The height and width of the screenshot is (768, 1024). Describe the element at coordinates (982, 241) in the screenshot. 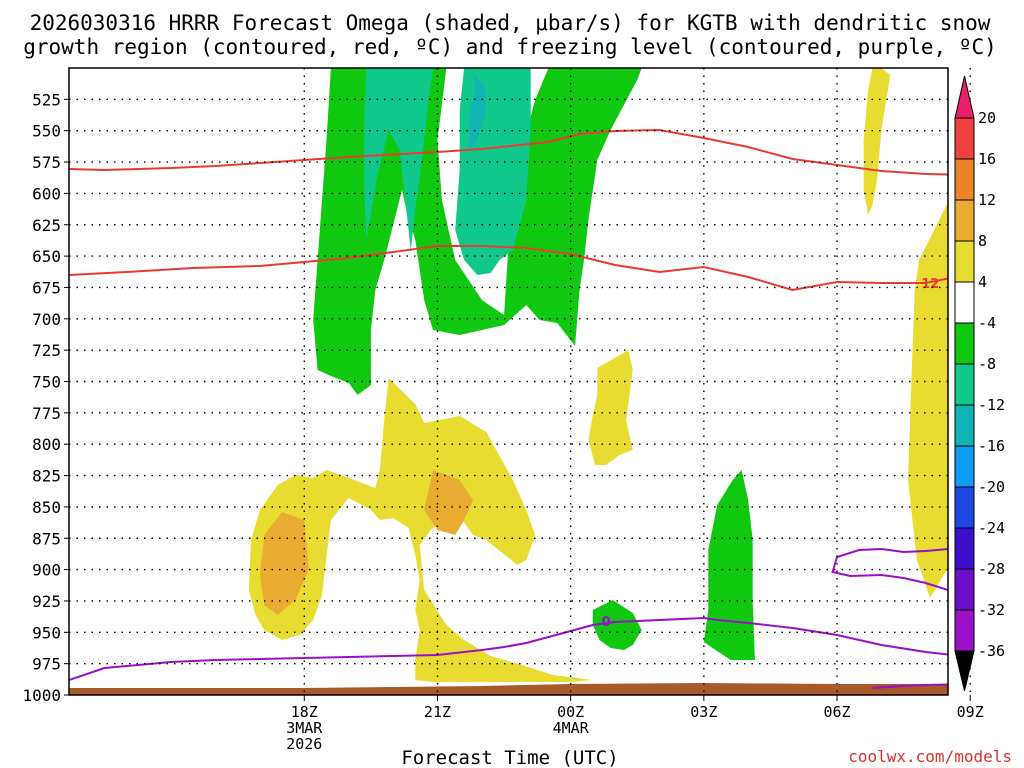

I see `colorbar-label: 8` at that location.